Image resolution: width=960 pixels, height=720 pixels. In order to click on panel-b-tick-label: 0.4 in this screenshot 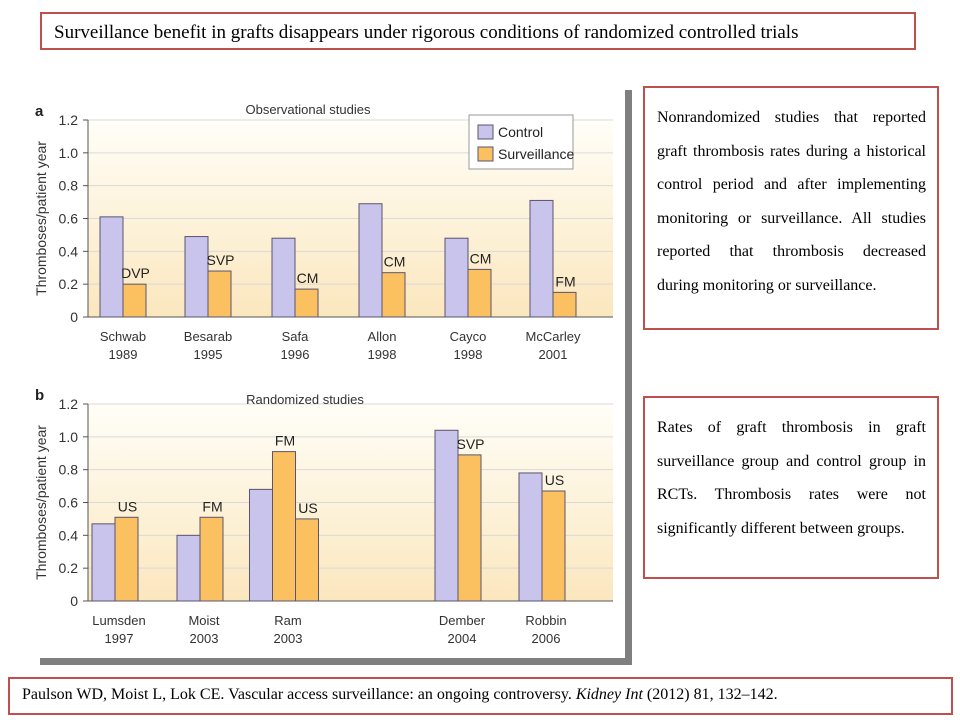, I will do `click(69, 535)`.